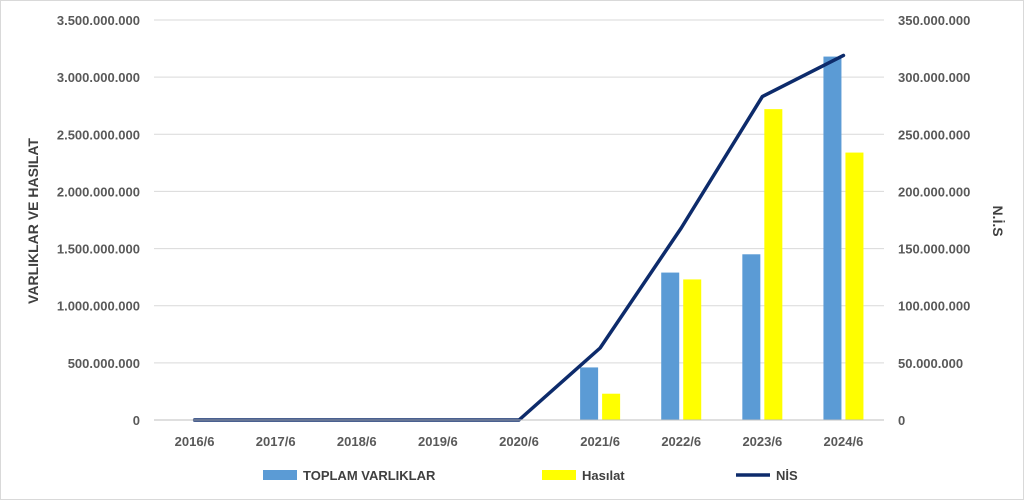  What do you see at coordinates (934, 77) in the screenshot?
I see `y2-tick-label: 300.000.000` at bounding box center [934, 77].